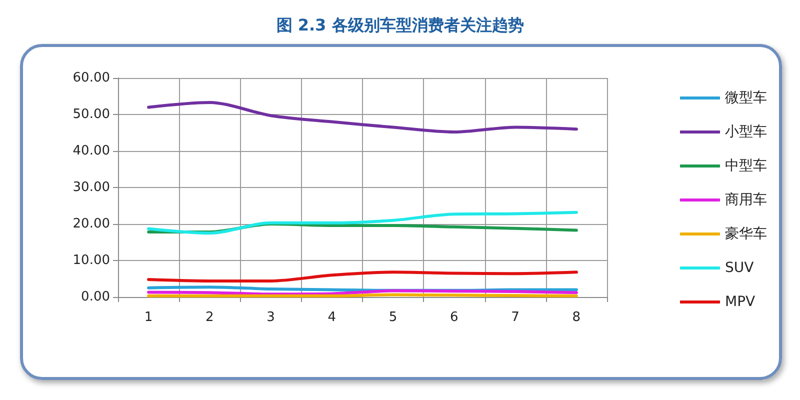 The image size is (800, 400). I want to click on x-tick-label: 5, so click(393, 317).